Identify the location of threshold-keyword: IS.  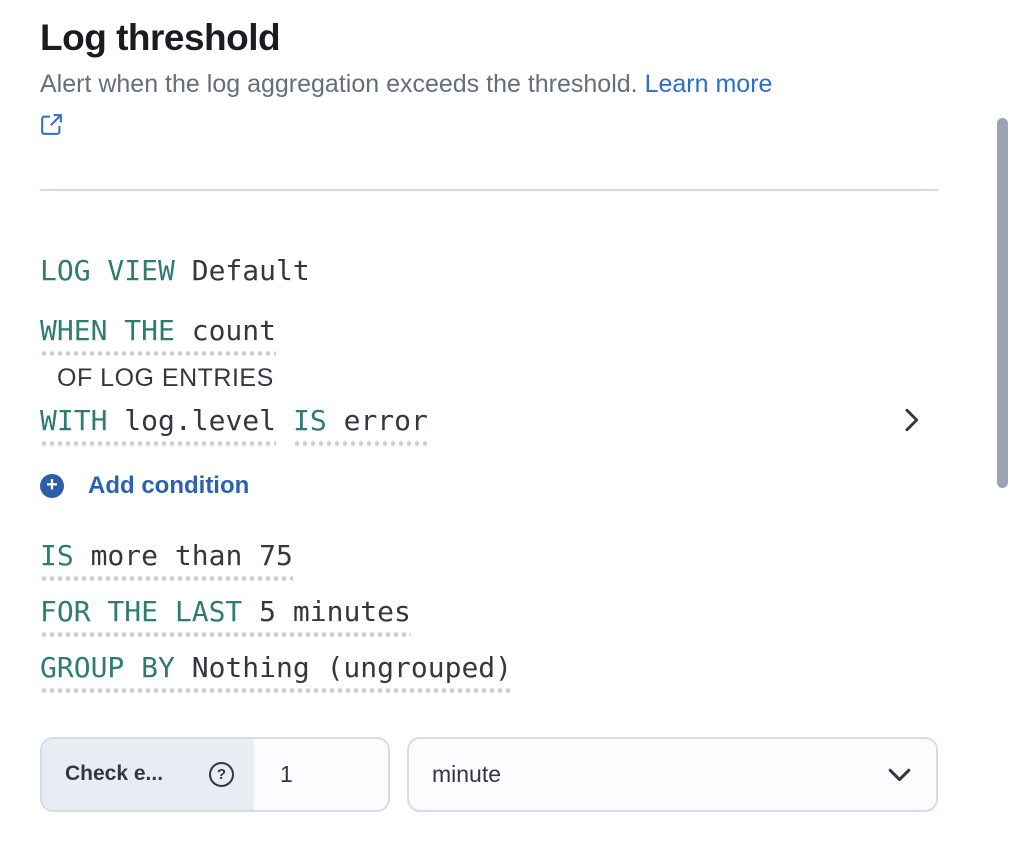
(57, 555).